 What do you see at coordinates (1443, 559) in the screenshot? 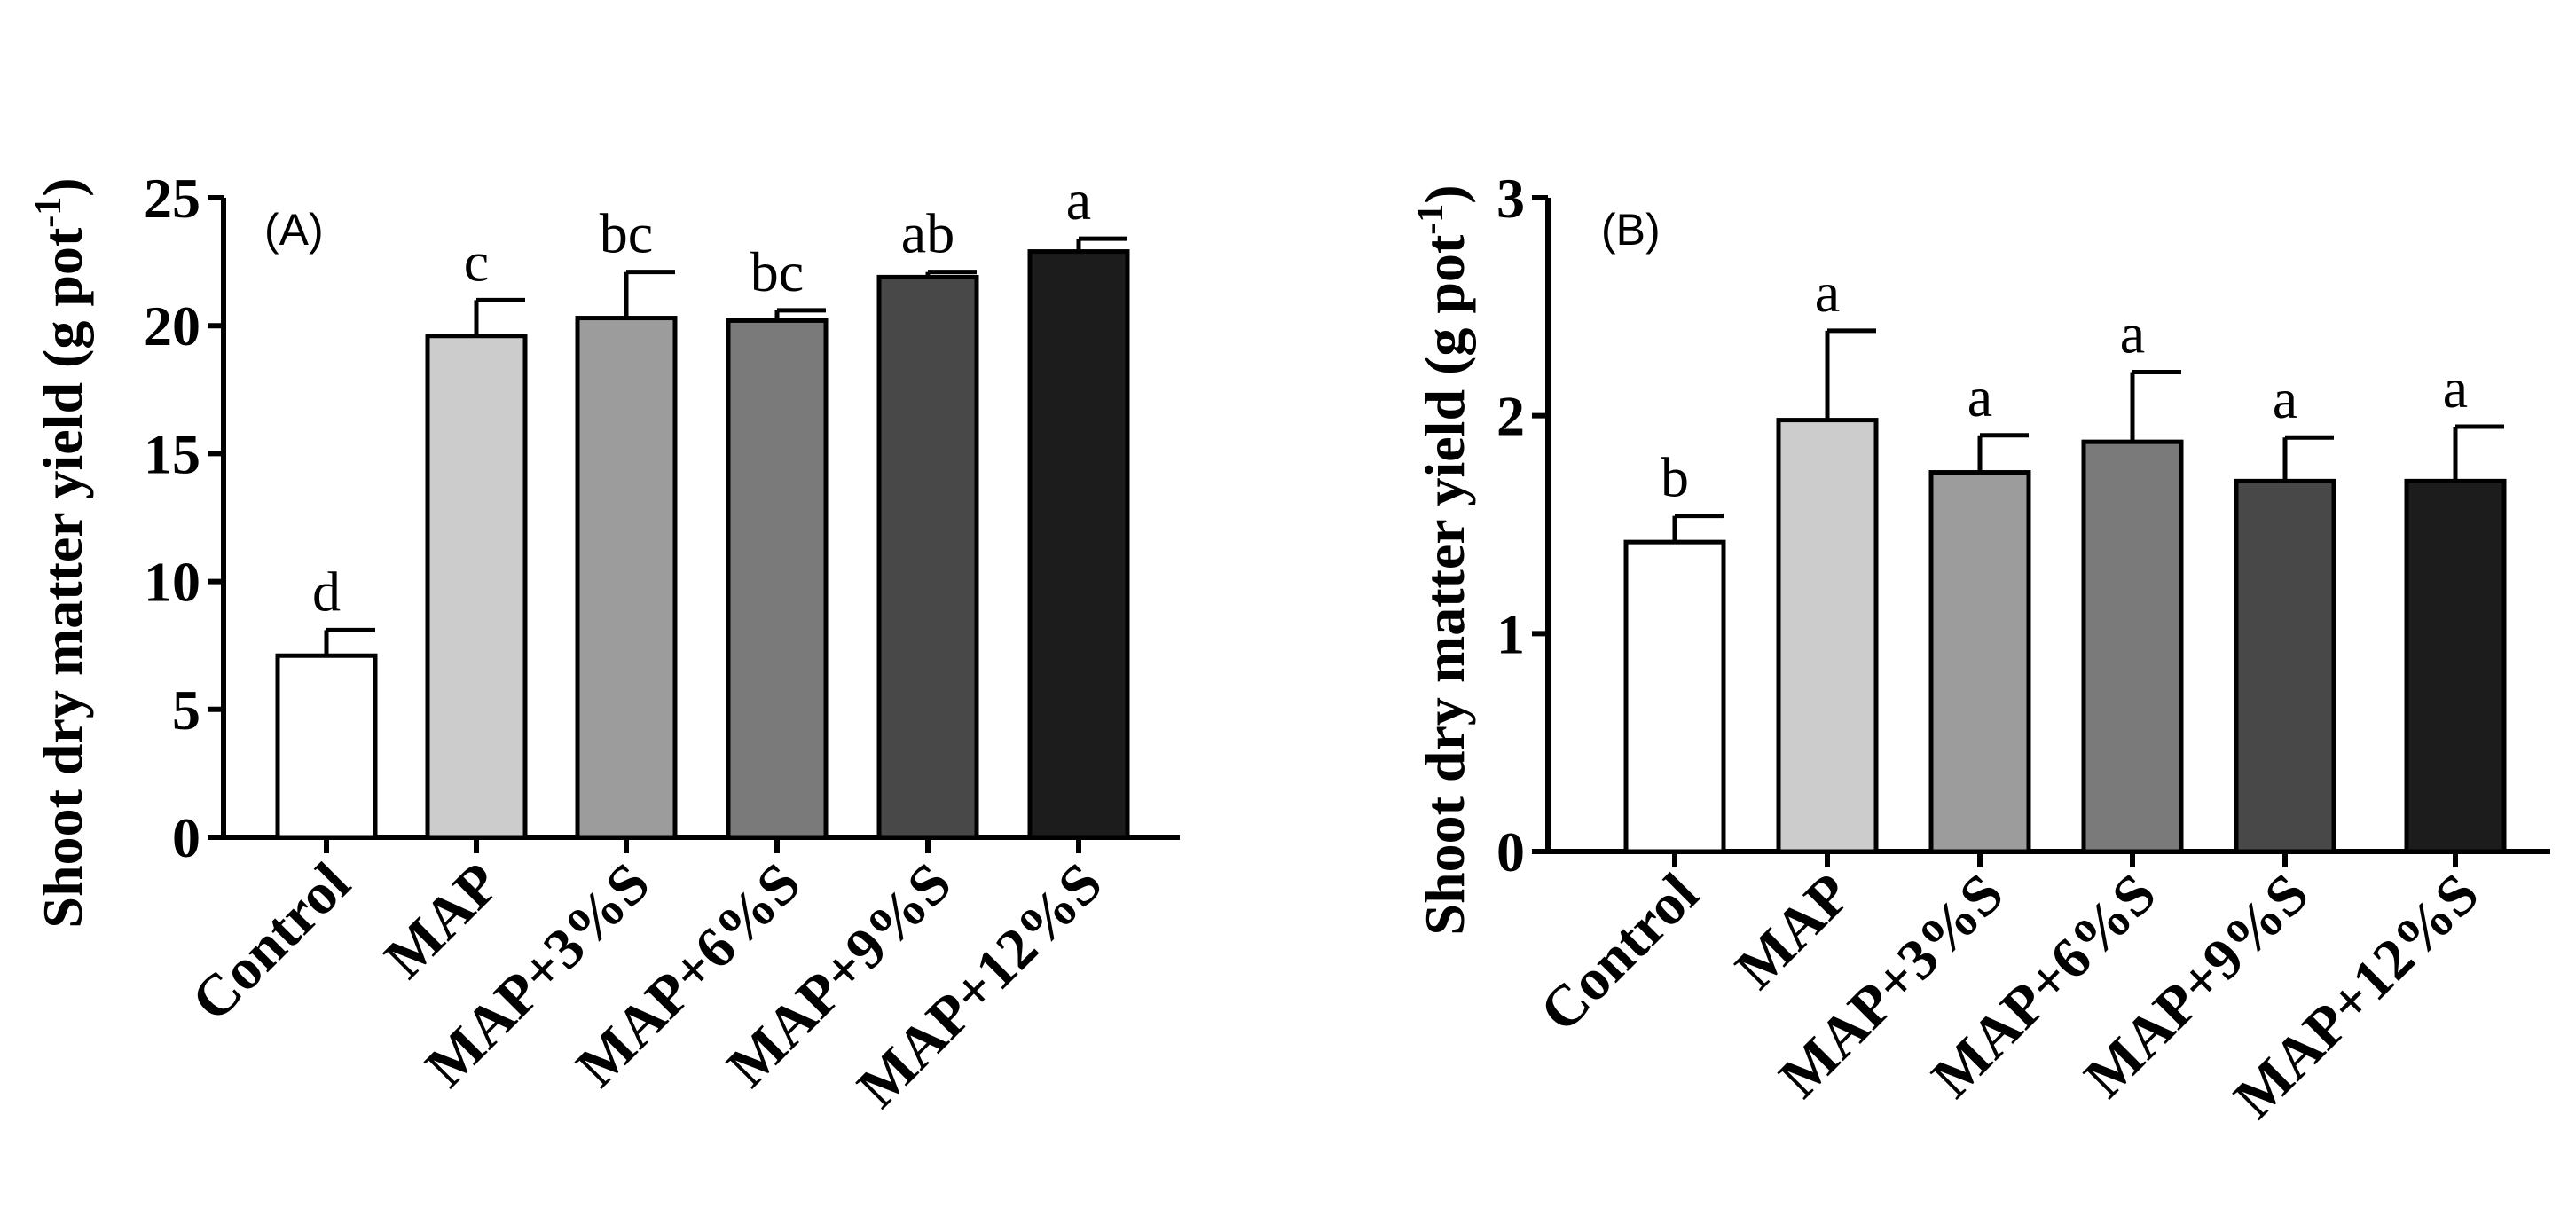
I see `y-axis-title-b: Shoot dry matter yield (g pot-1)` at bounding box center [1443, 559].